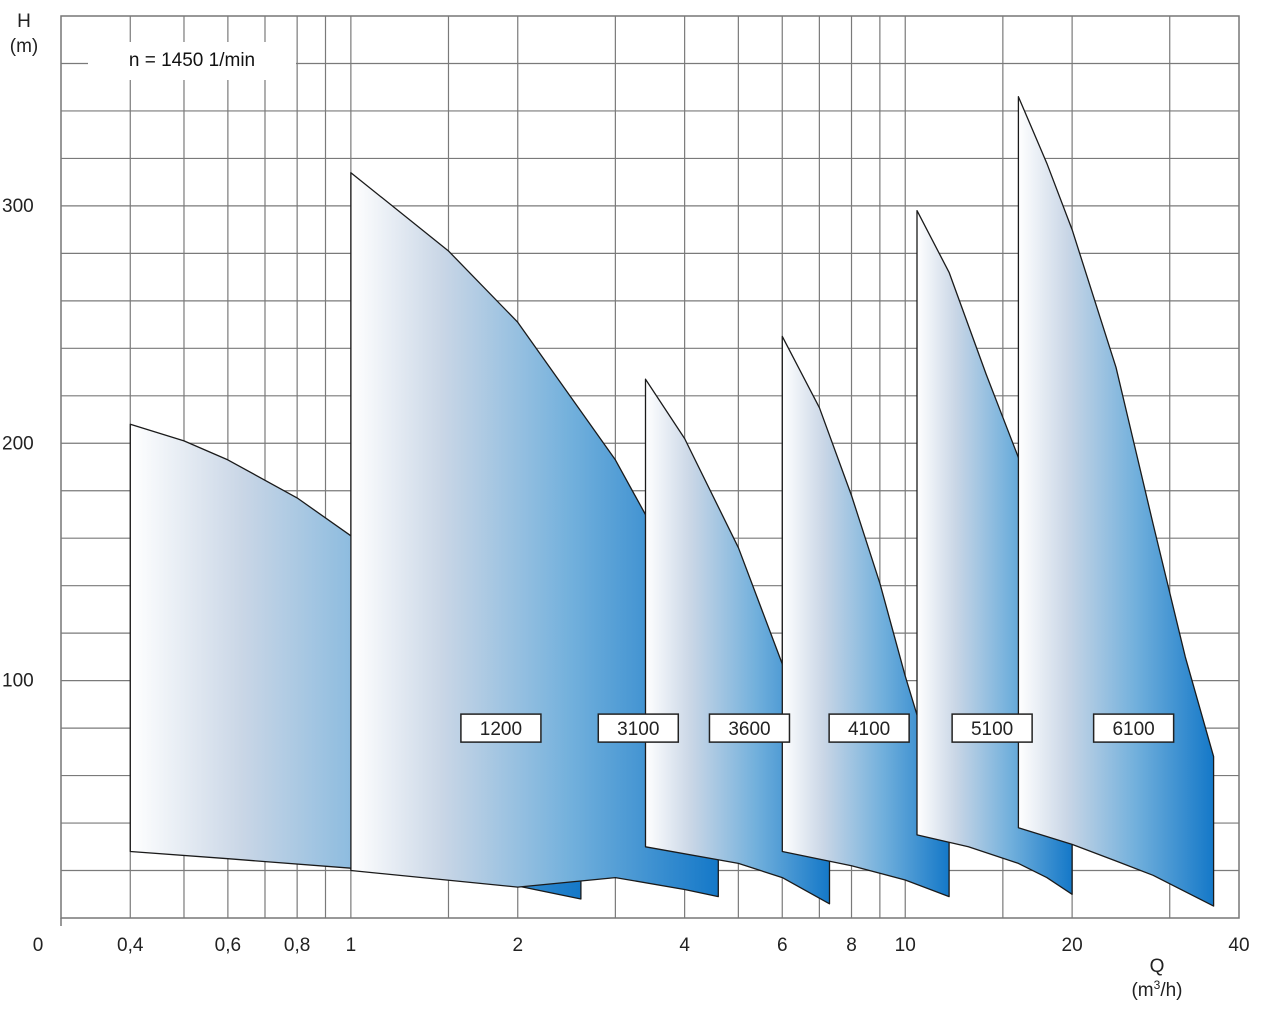 The image size is (1266, 1013). I want to click on x-tick-label: 8, so click(851, 945).